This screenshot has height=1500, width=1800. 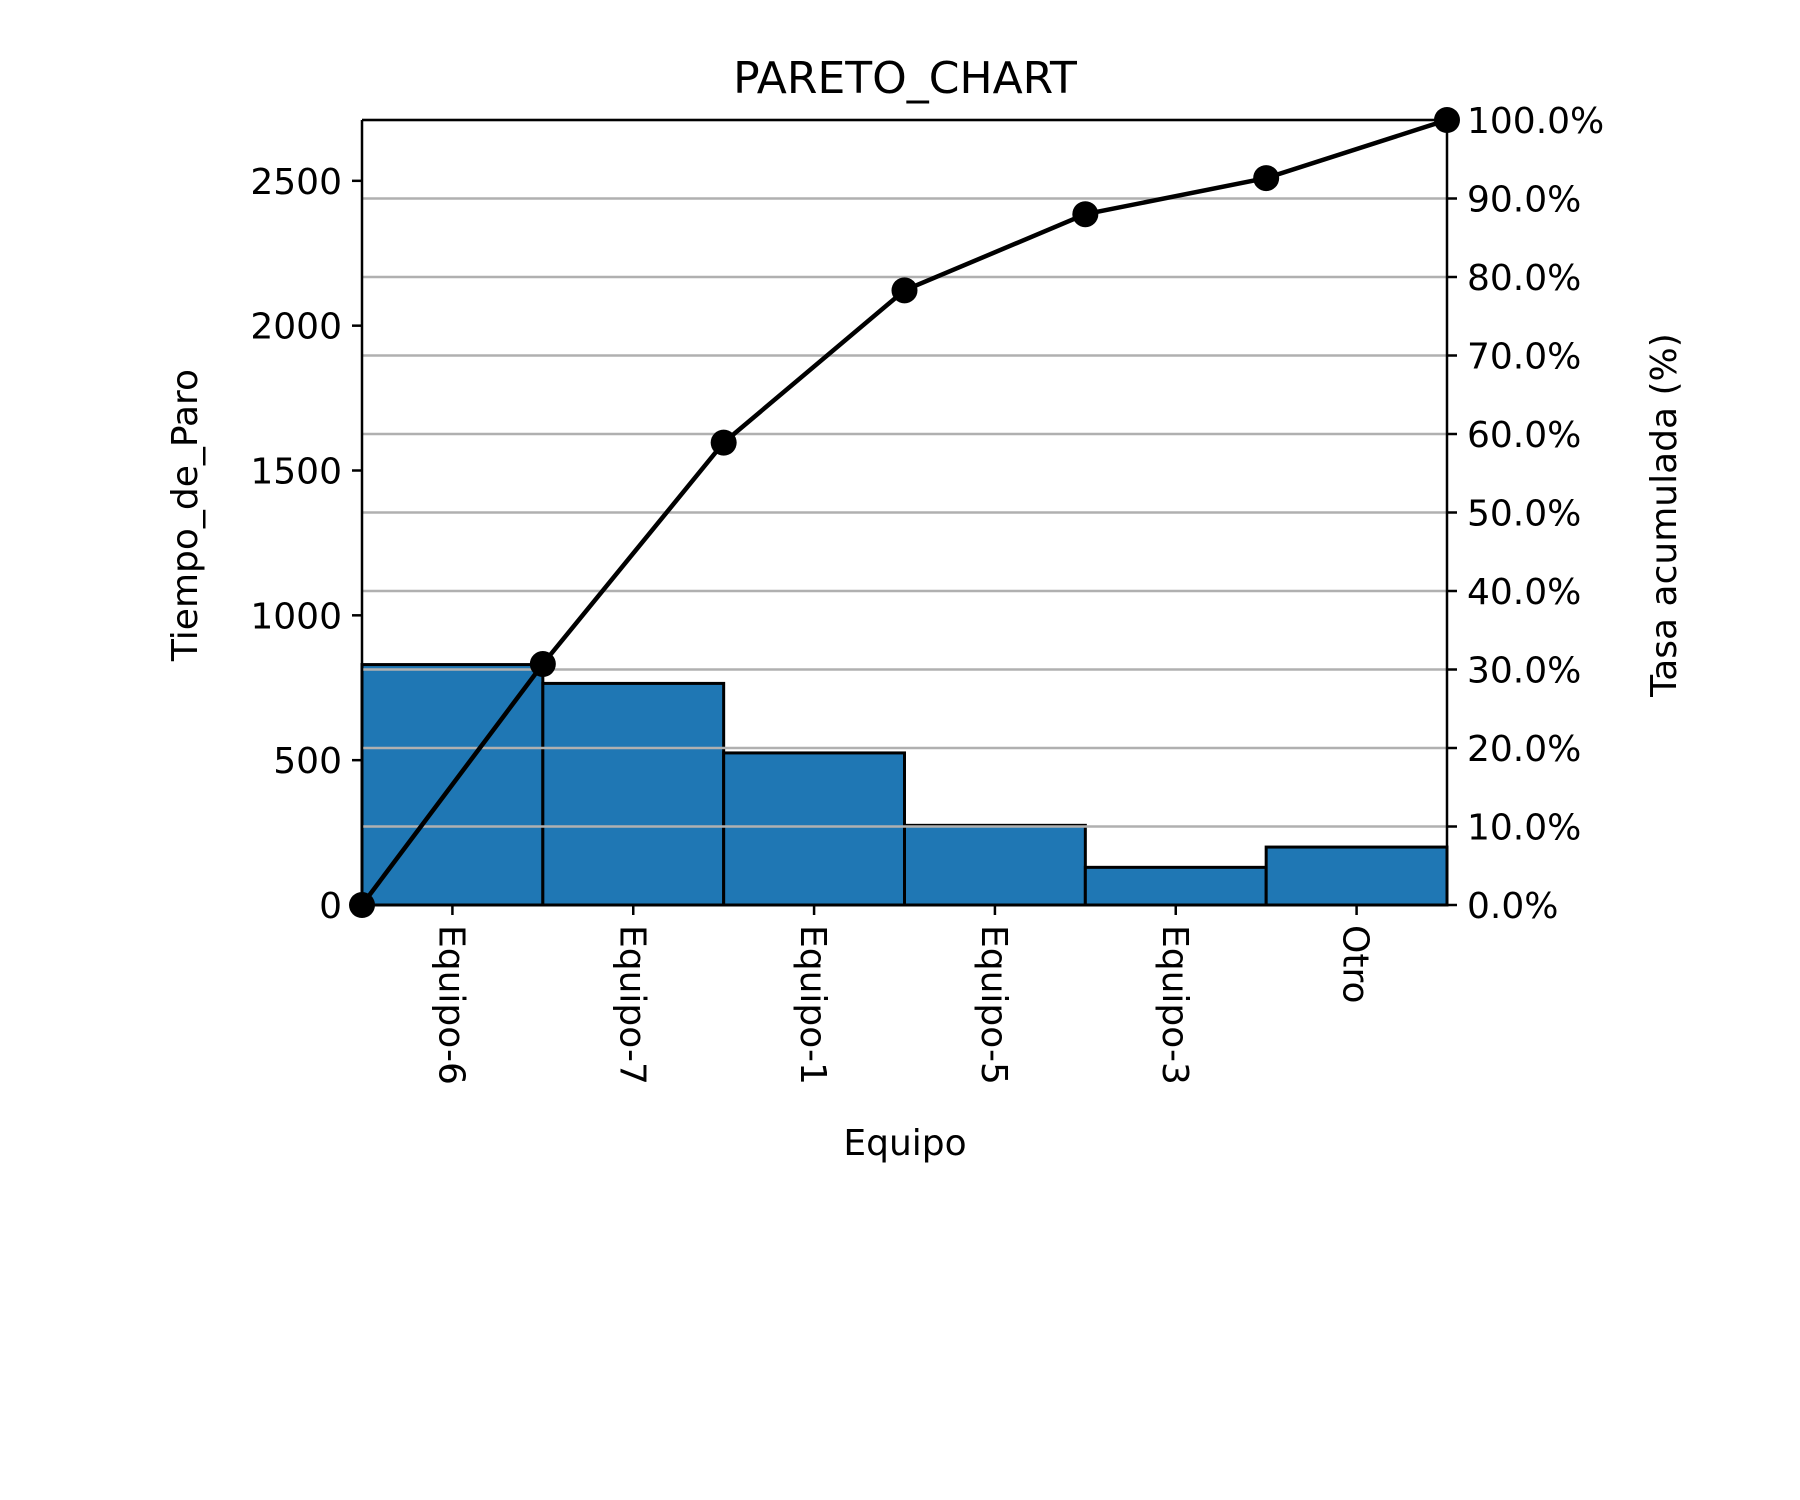 What do you see at coordinates (1524, 357) in the screenshot?
I see `y2-tick-label: 70.0%` at bounding box center [1524, 357].